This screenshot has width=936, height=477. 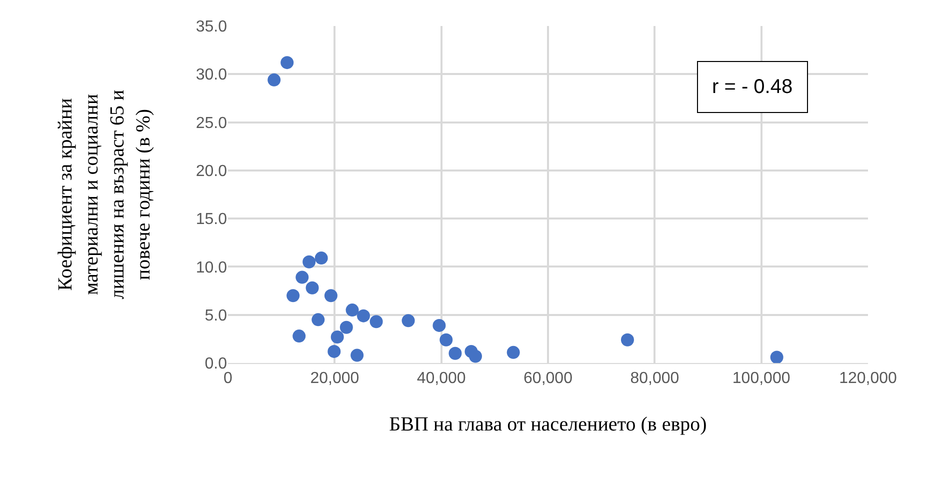 What do you see at coordinates (104, 194) in the screenshot?
I see `y-axis-title: Коефициент за крайни материални и социални лишения на възраст 65 и повече години (в %)` at bounding box center [104, 194].